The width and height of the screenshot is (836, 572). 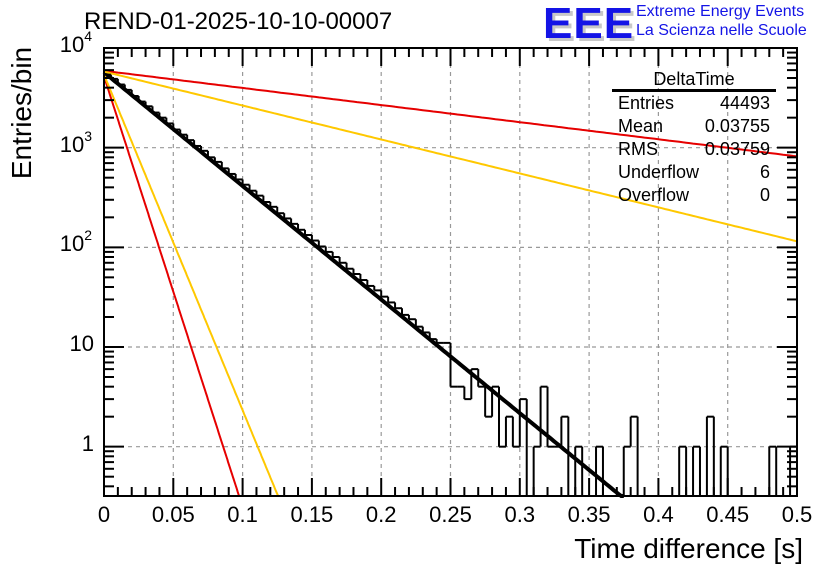 I want to click on x-tick-label: 0.1, so click(x=242, y=514).